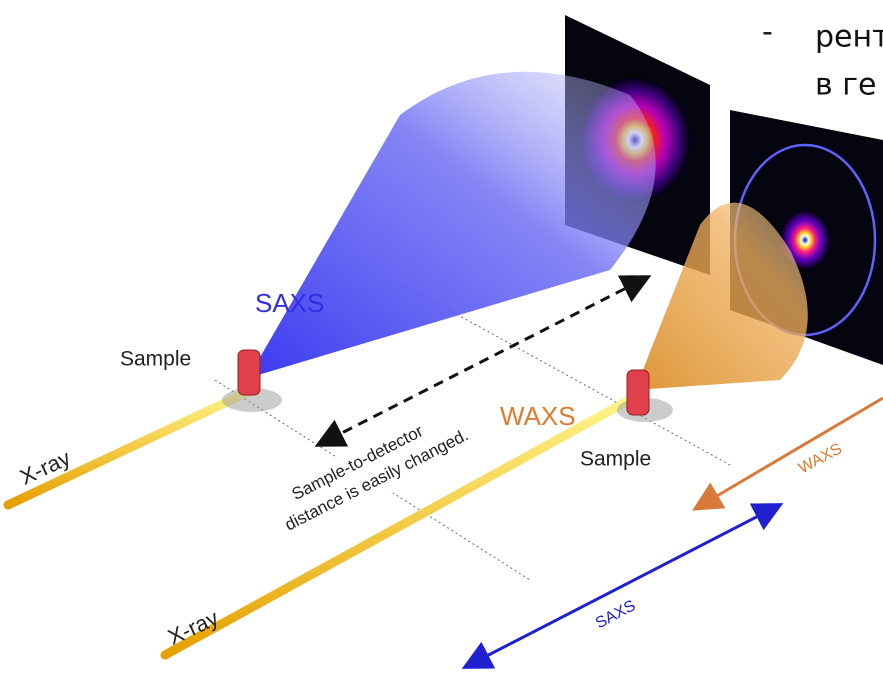 The image size is (883, 674). What do you see at coordinates (845, 85) in the screenshot?
I see `header-text: в ге` at bounding box center [845, 85].